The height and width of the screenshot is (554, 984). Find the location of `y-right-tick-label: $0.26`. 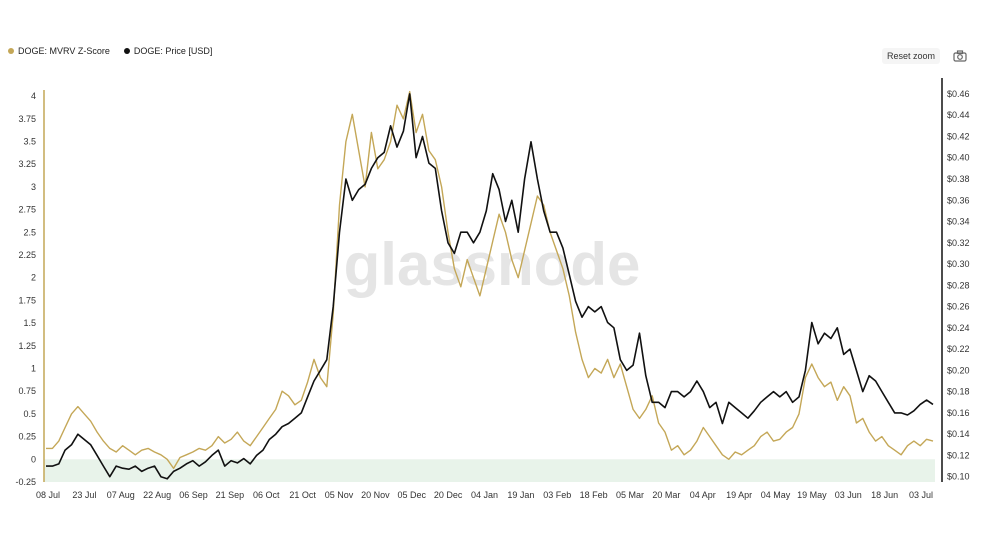

y-right-tick-label: $0.26 is located at coordinates (958, 307).